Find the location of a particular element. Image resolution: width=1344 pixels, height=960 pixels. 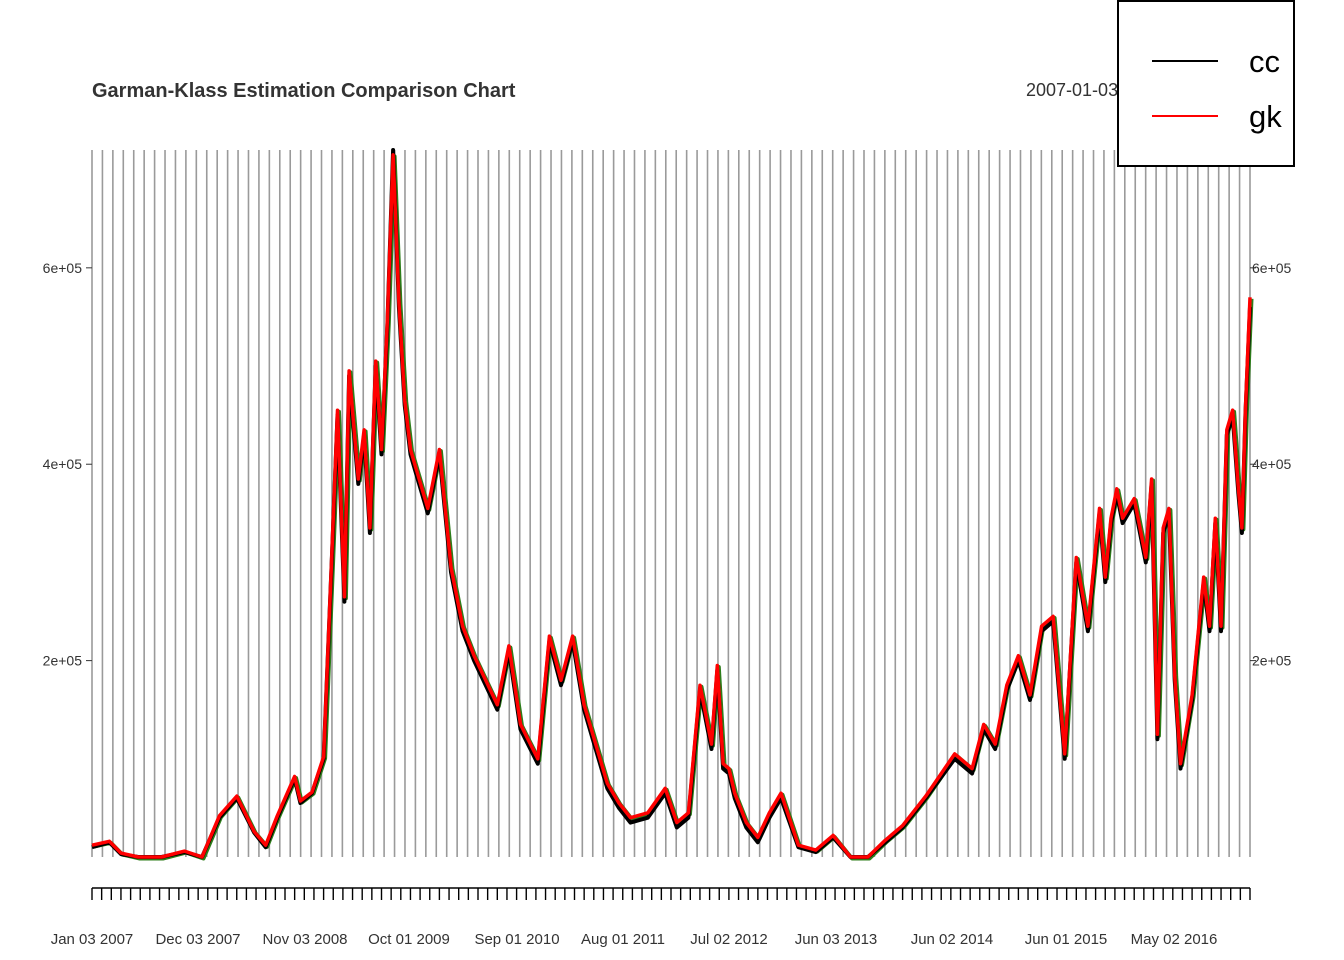

y-axis-left: 2e+05 4e+05 6e+05 is located at coordinates (67, 464).